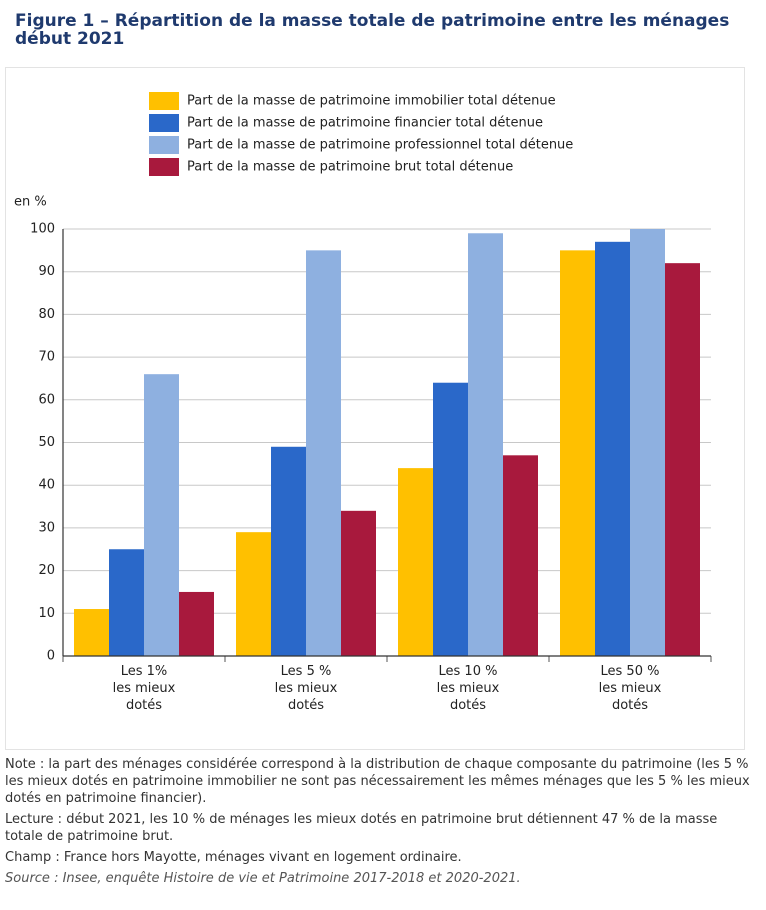 The height and width of the screenshot is (910, 766). Describe the element at coordinates (46, 570) in the screenshot. I see `y-tick-label: 20` at that location.